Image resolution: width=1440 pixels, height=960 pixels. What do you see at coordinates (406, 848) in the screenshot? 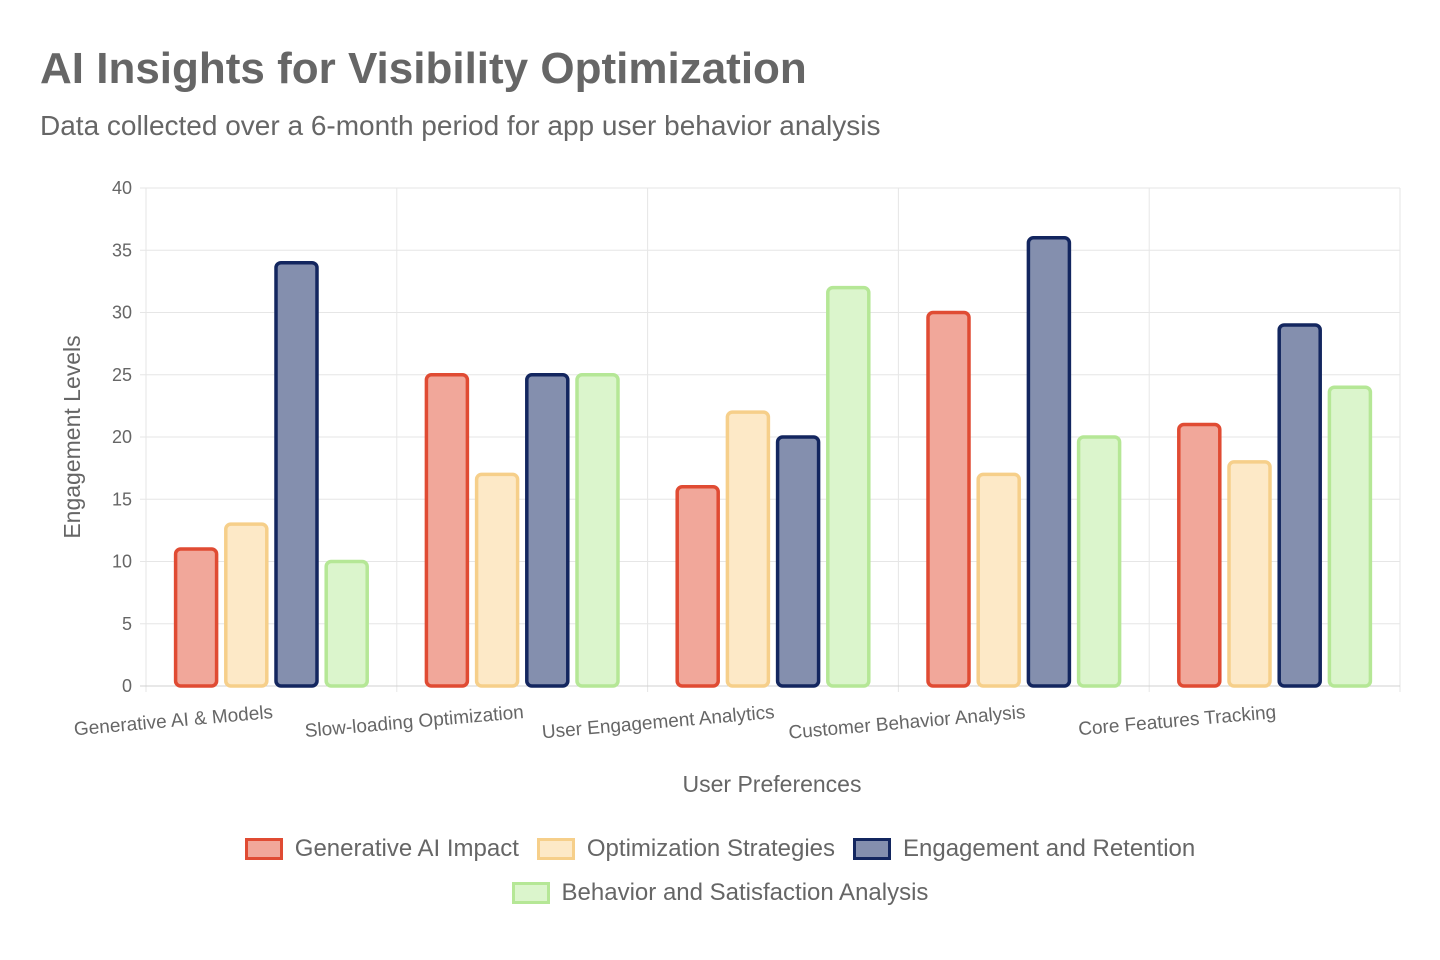
I see `legend-label: Generative AI Impact` at bounding box center [406, 848].